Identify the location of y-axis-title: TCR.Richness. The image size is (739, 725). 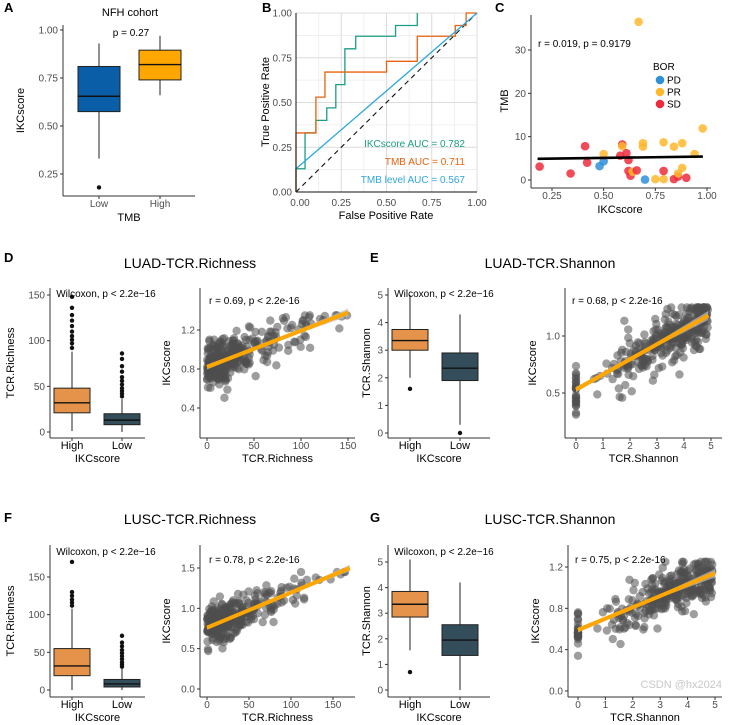
(11, 620).